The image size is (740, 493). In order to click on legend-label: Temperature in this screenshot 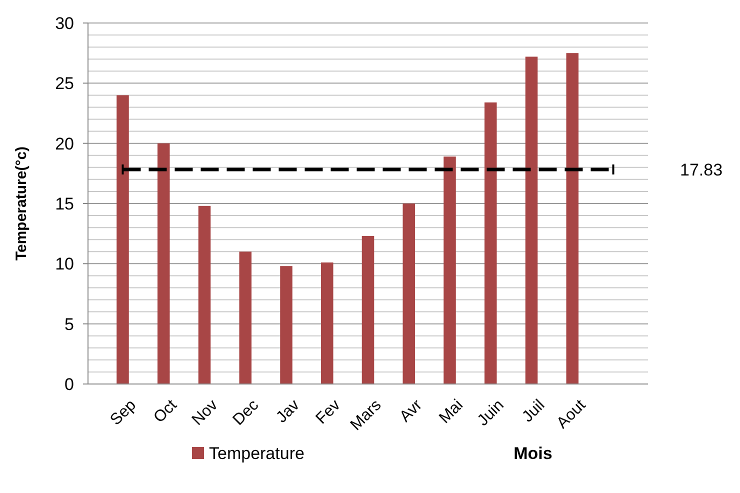, I will do `click(256, 453)`.